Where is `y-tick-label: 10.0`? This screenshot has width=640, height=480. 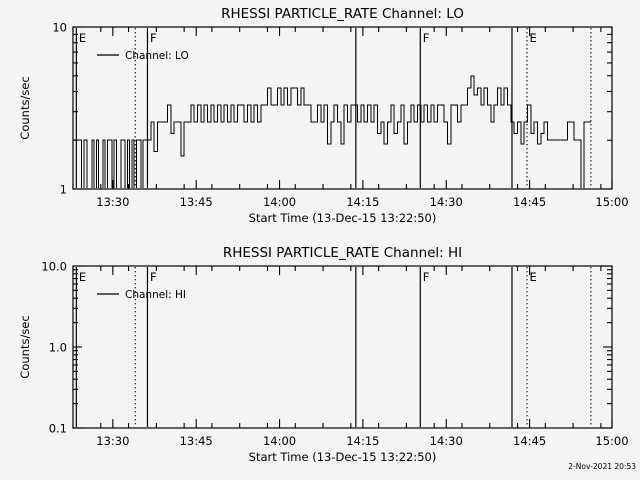 y-tick-label: 10.0 is located at coordinates (54, 267).